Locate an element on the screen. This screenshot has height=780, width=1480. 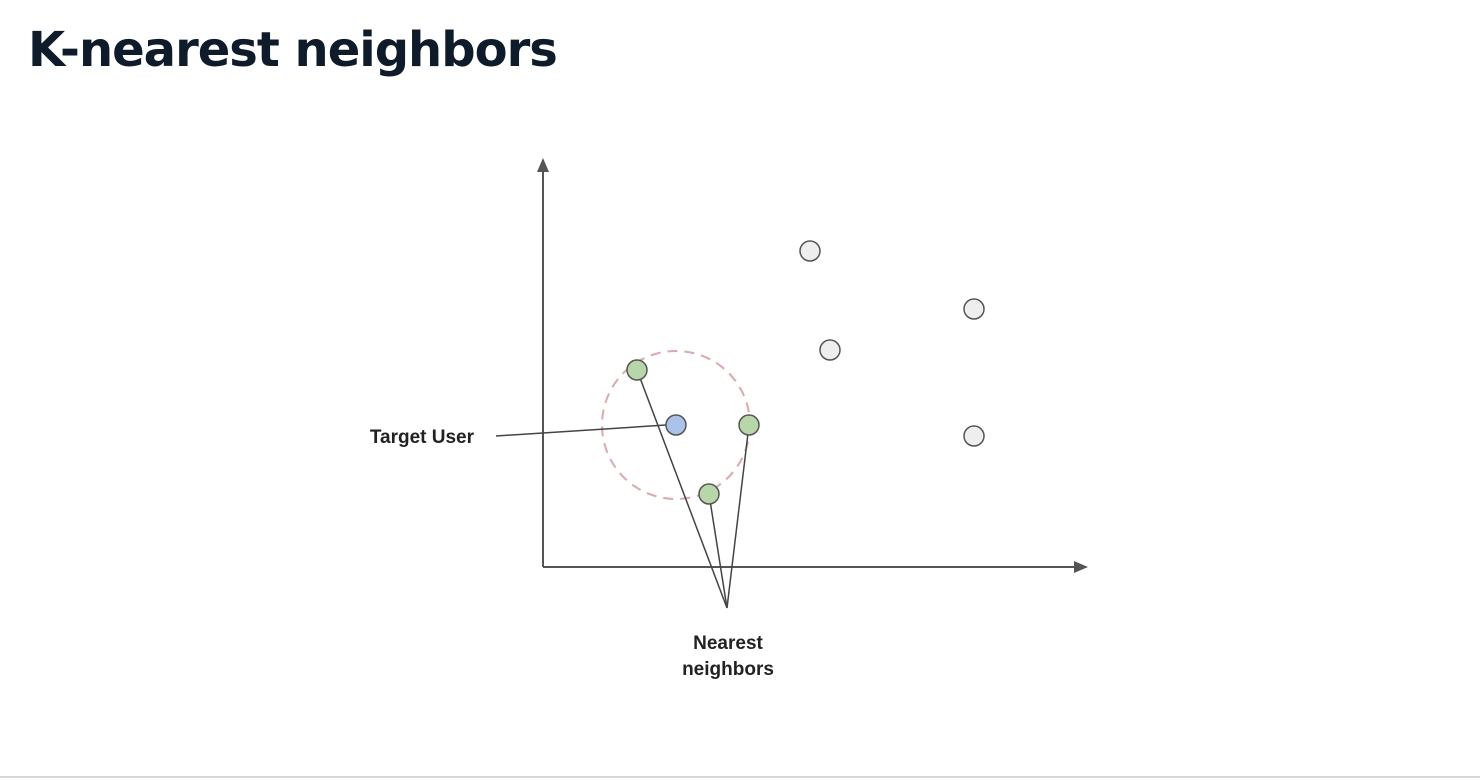
slide-title: K-nearest neighbors is located at coordinates (293, 50).